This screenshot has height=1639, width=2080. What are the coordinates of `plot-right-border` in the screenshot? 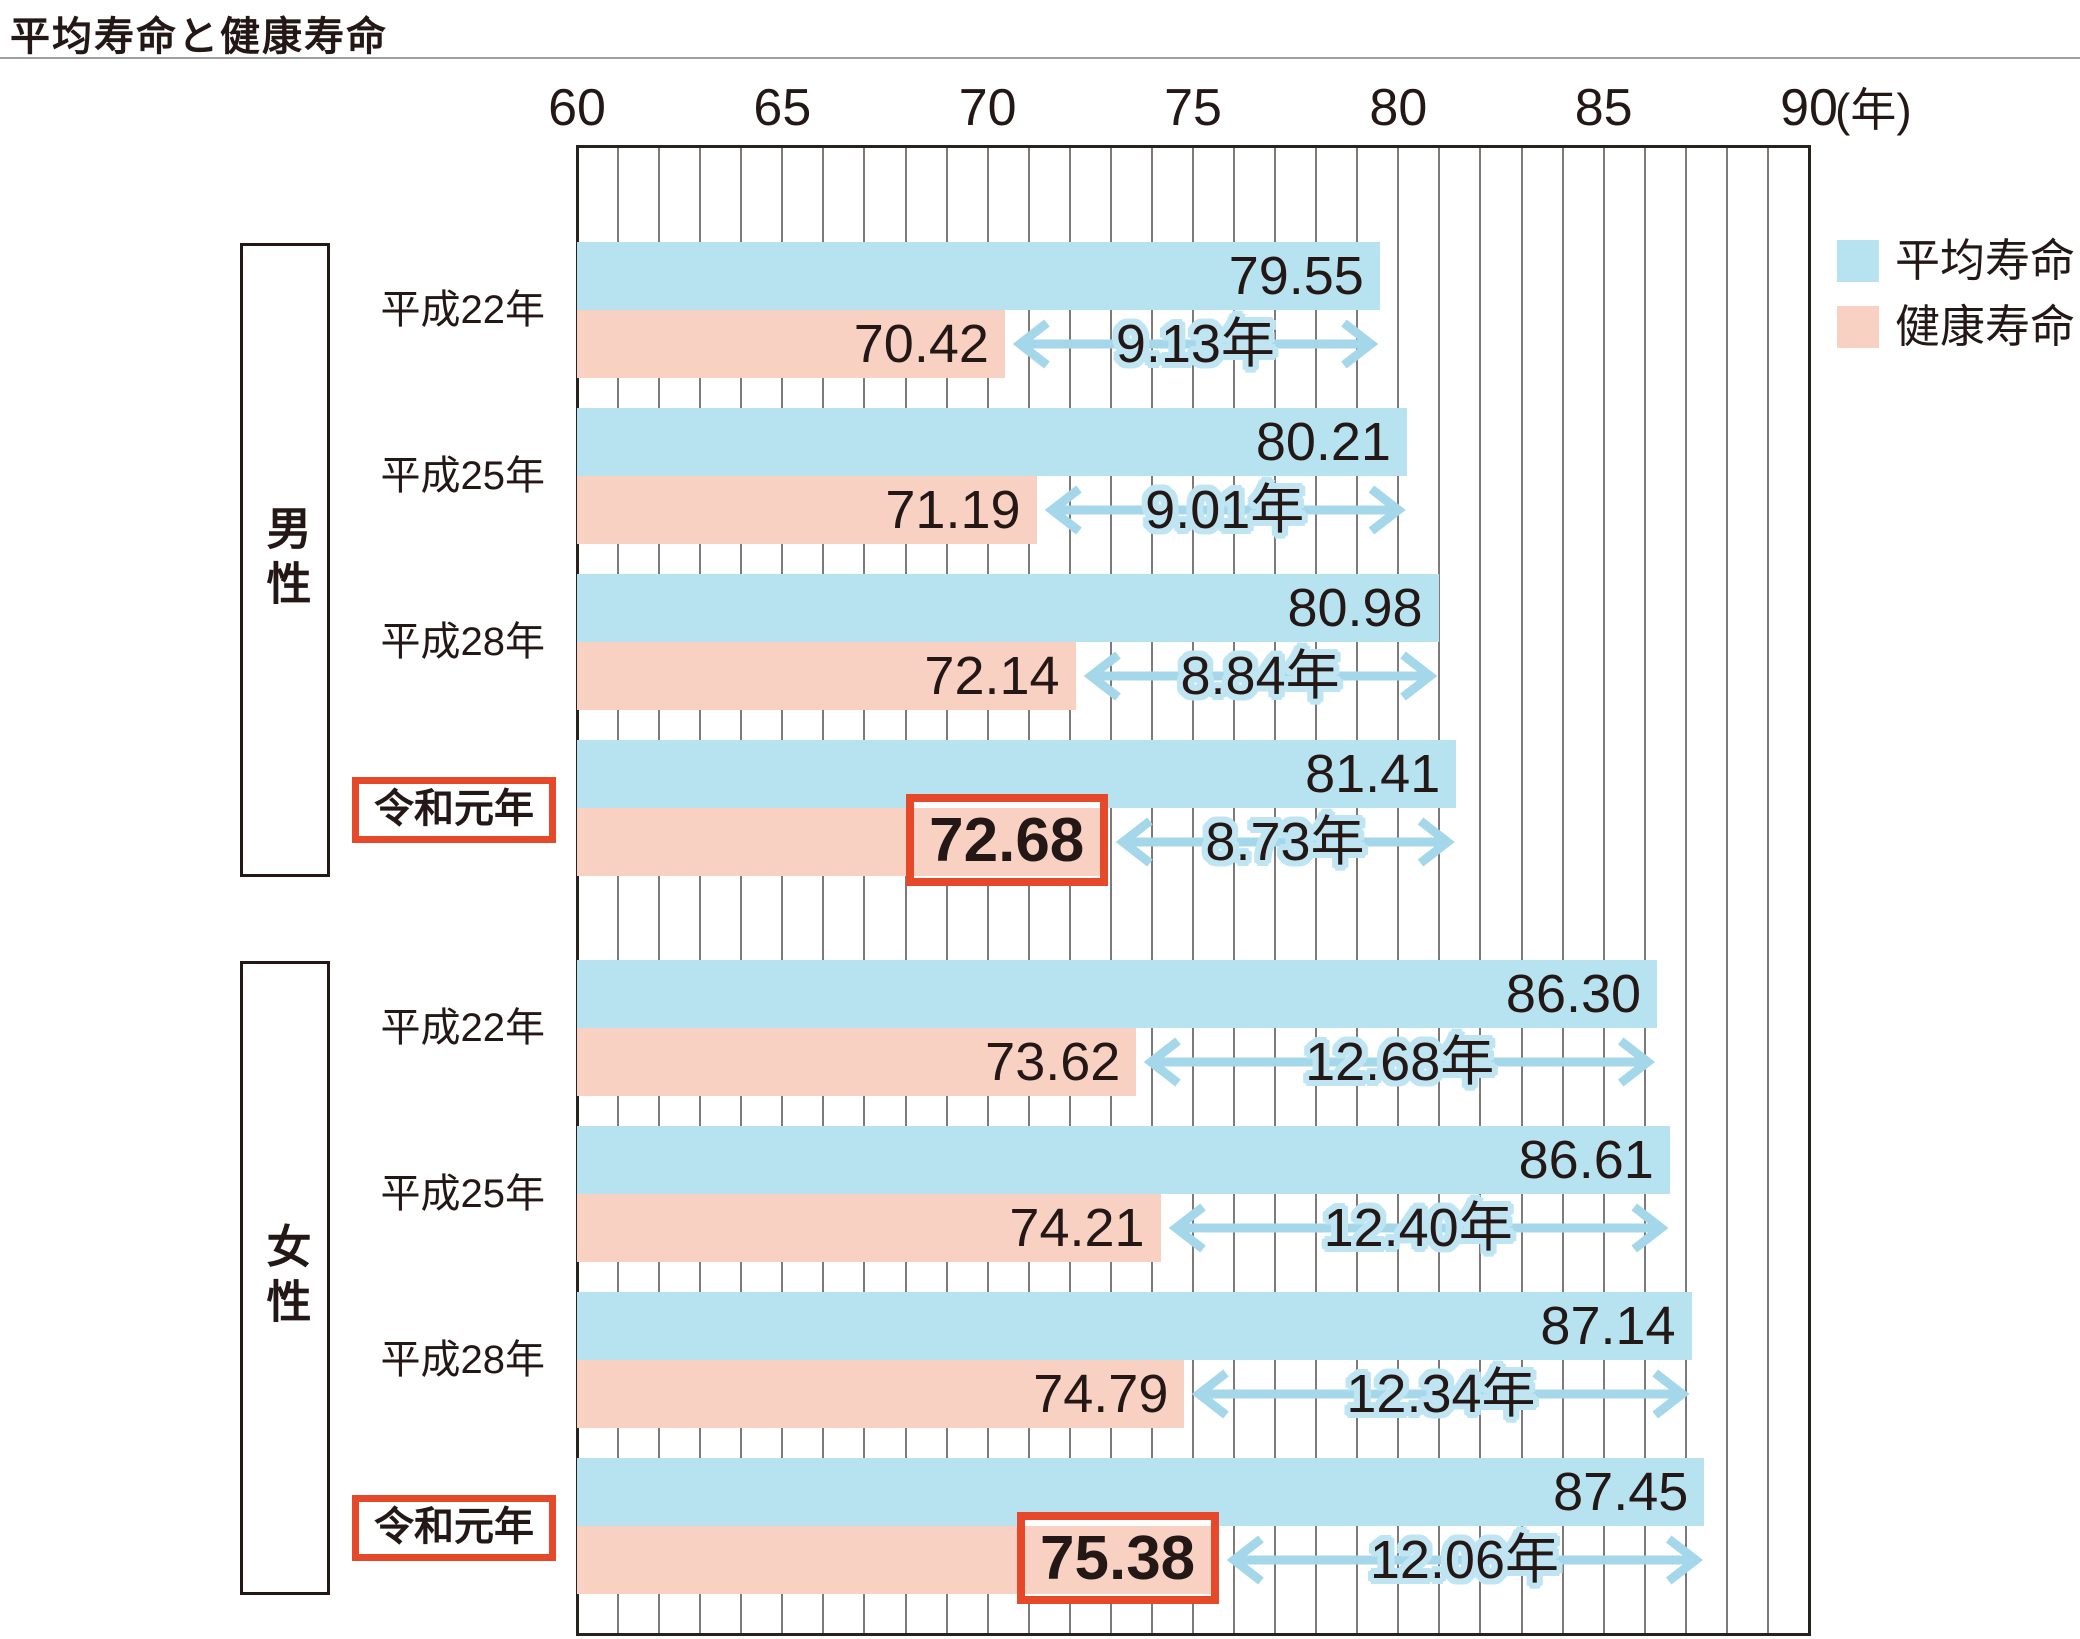 It's located at (1809, 890).